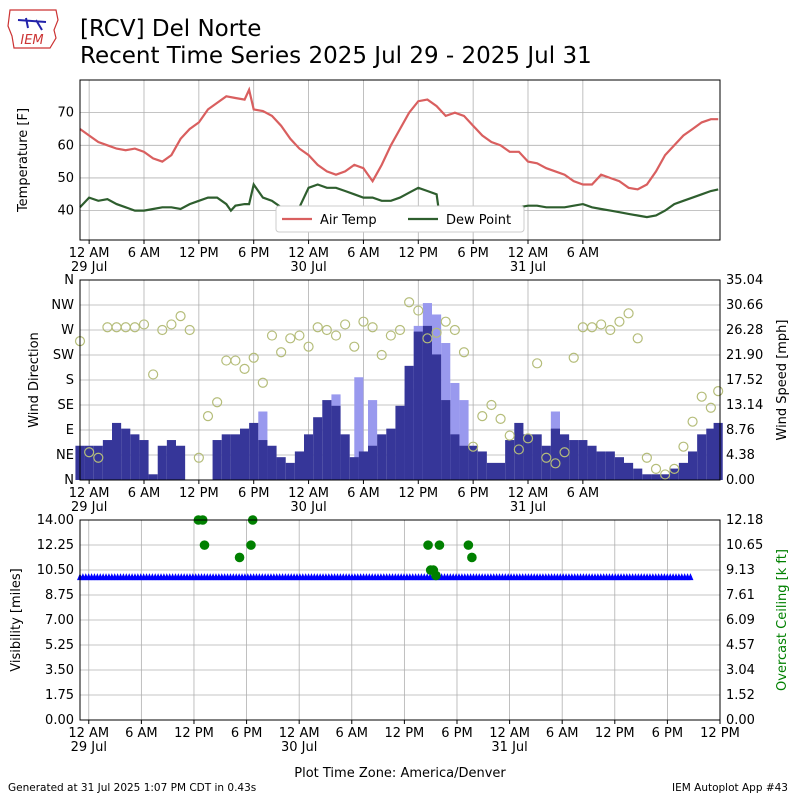  Describe the element at coordinates (478, 220) in the screenshot. I see `legend-label-dew-point: Dew Point` at that location.